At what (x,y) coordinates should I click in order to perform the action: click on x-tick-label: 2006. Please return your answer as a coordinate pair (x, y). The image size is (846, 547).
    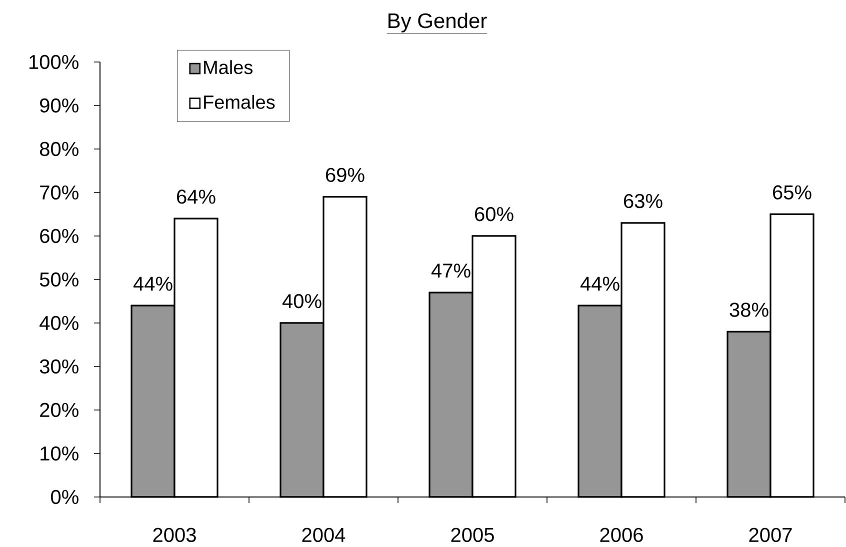
    Looking at the image, I should click on (621, 535).